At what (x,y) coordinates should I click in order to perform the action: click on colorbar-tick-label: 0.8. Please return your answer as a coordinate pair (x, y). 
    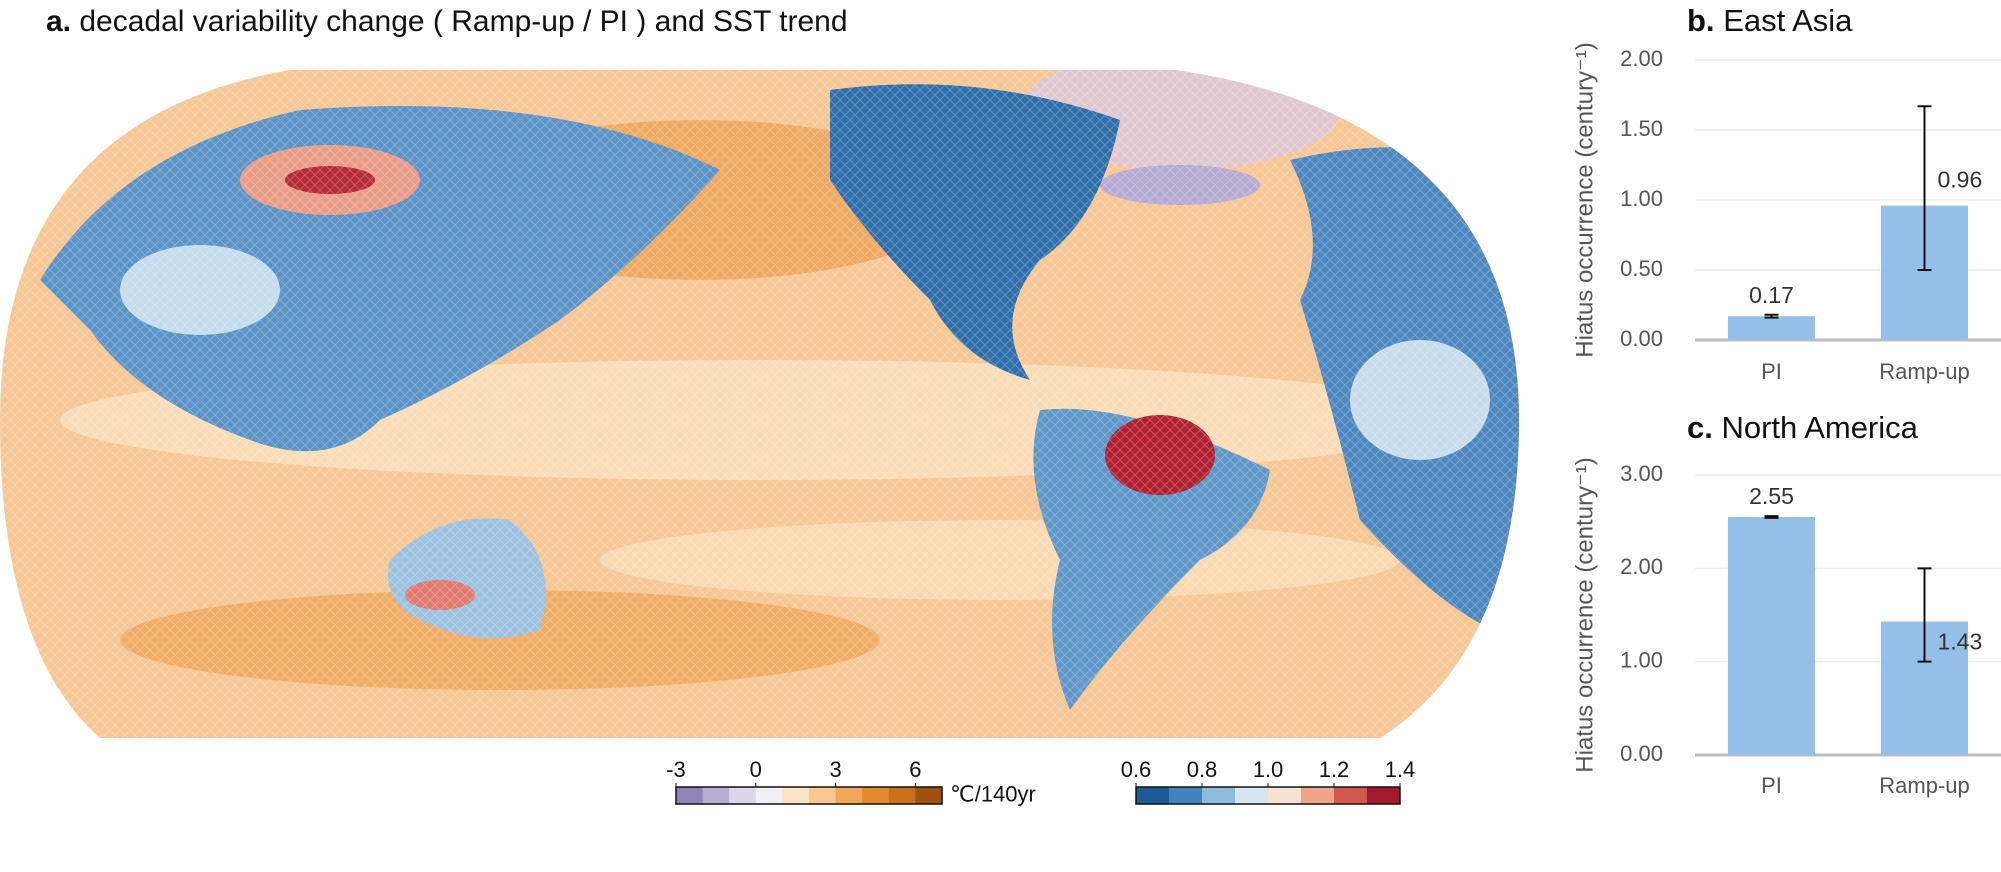
    Looking at the image, I should click on (1202, 769).